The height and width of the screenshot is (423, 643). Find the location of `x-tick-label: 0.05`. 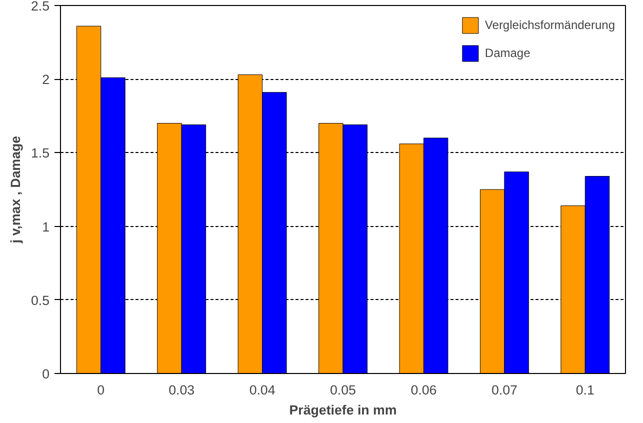

x-tick-label: 0.05 is located at coordinates (343, 390).